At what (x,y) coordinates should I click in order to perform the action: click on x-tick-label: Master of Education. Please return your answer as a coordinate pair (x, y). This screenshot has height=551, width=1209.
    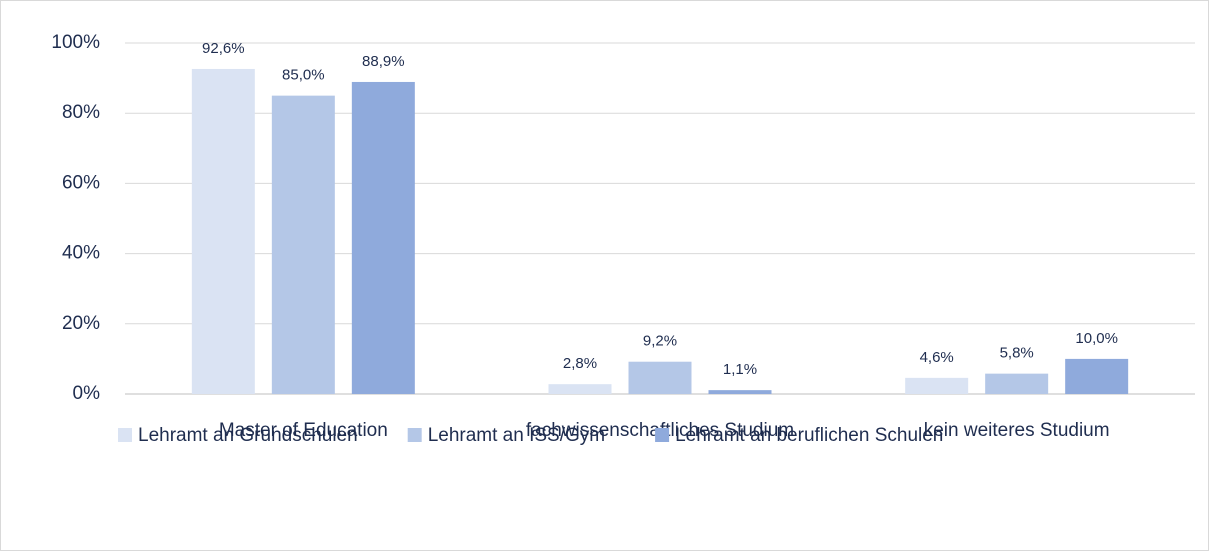
    Looking at the image, I should click on (303, 430).